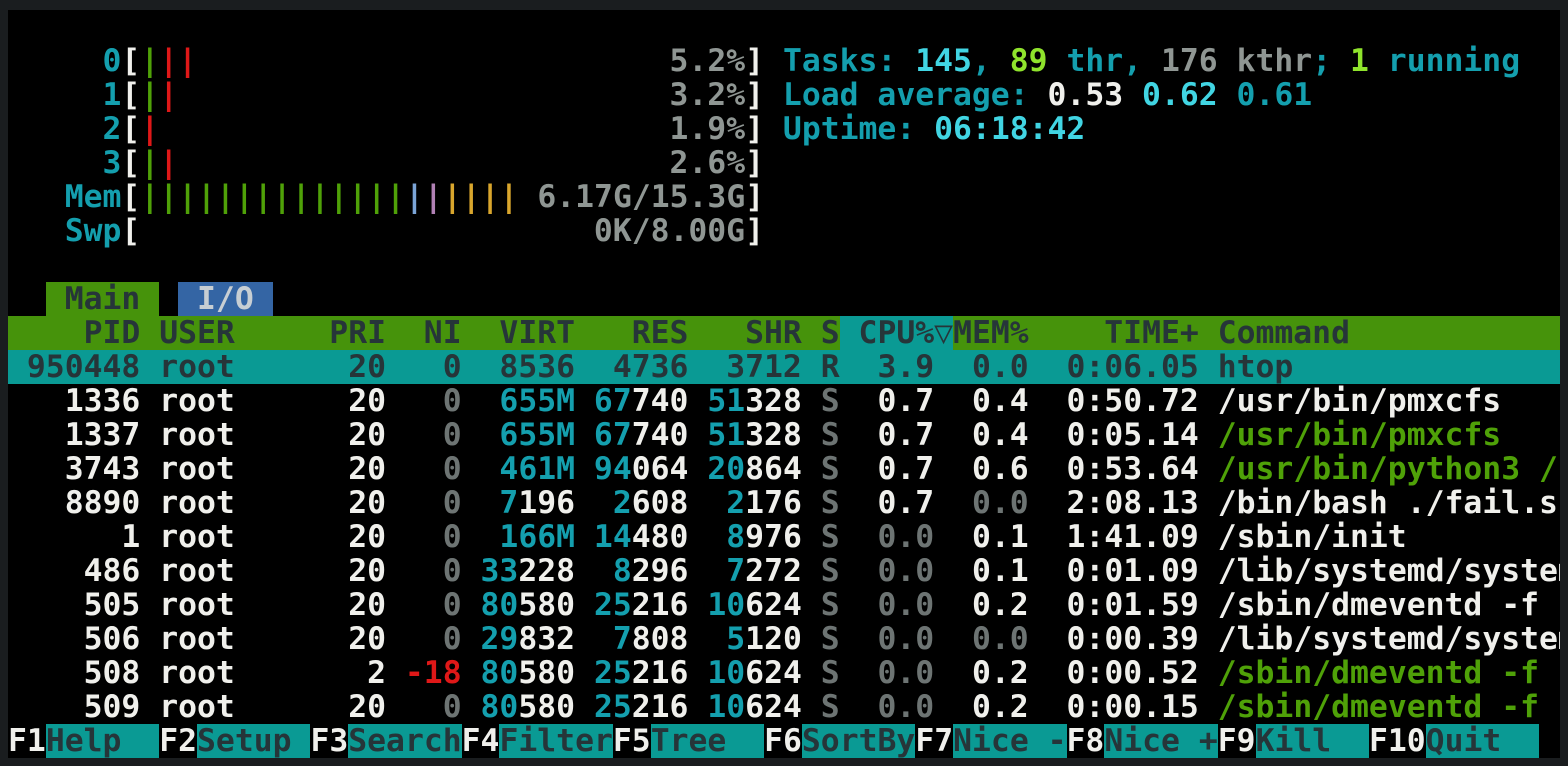 This screenshot has width=1568, height=766. I want to click on sort-column-cell: CPU%▽, so click(896, 333).